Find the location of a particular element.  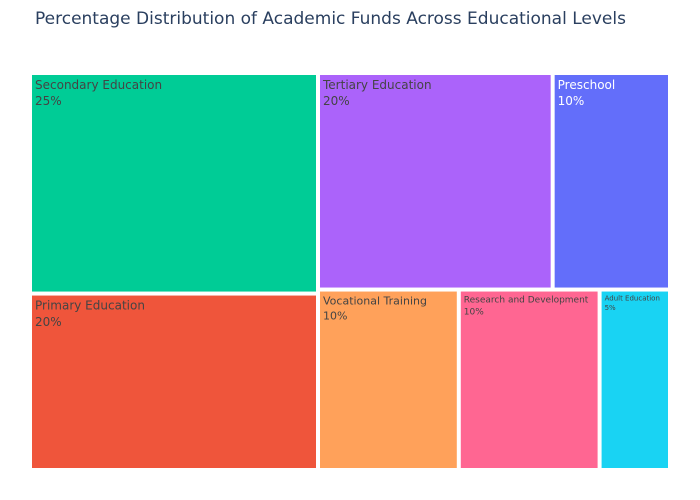

tile-value-tertiary-education: 20% is located at coordinates (336, 101).